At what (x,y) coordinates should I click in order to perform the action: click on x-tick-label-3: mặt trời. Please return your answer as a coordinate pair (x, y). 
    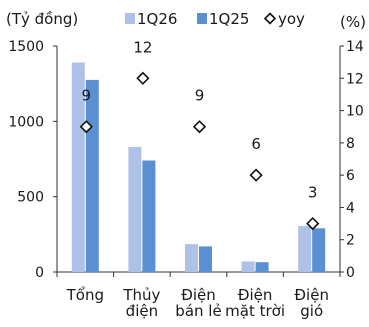
    Looking at the image, I should click on (255, 311).